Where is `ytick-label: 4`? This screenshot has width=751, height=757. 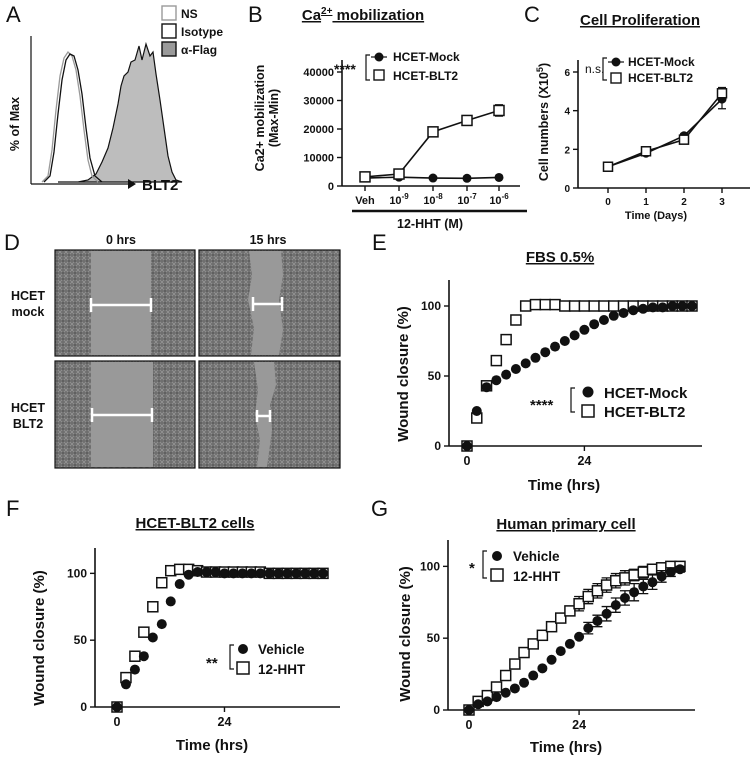 ytick-label: 4 is located at coordinates (567, 112).